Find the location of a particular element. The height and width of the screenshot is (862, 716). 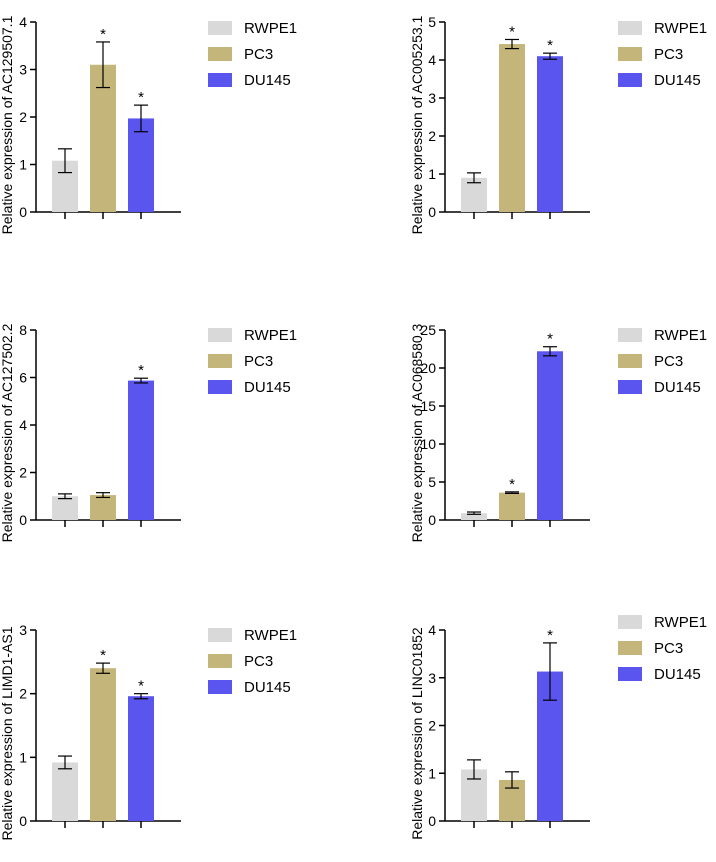

y-axis-label: Relative expression of AC068580.3 is located at coordinates (417, 432).